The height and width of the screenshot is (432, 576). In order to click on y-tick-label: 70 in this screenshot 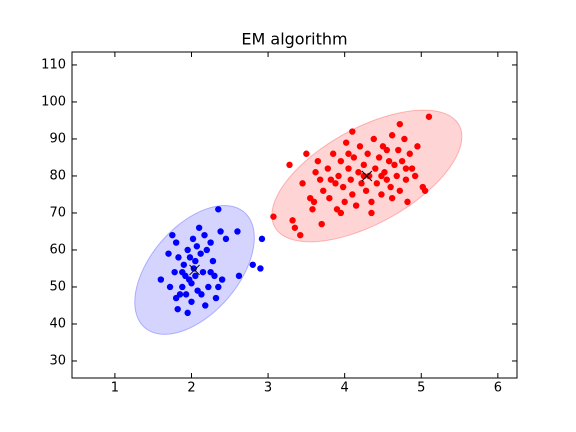, I will do `click(57, 212)`.